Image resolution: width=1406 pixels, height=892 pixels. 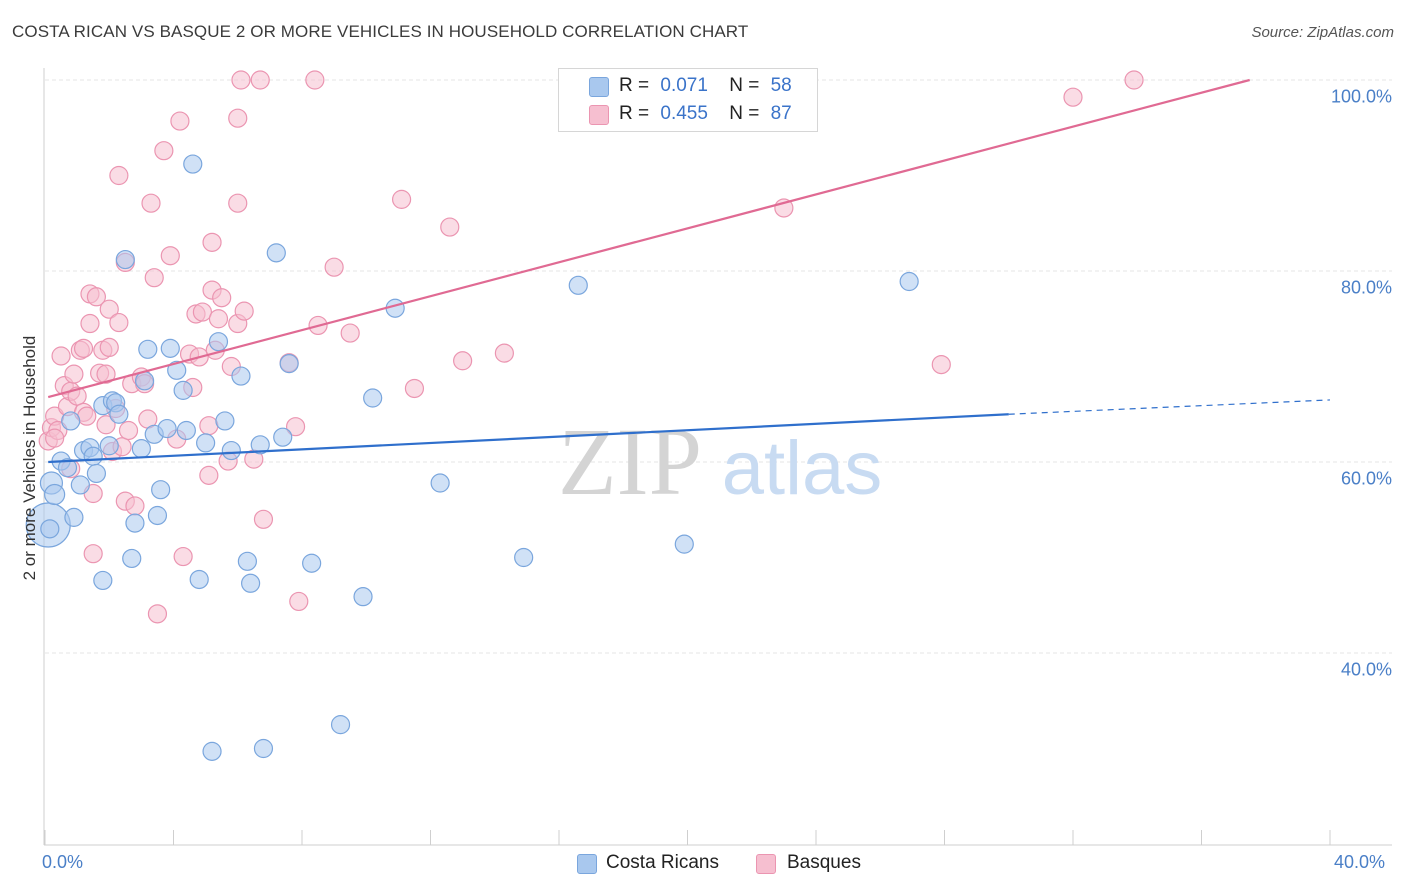 I want to click on watermark-zip: ZIP, so click(x=630, y=461).